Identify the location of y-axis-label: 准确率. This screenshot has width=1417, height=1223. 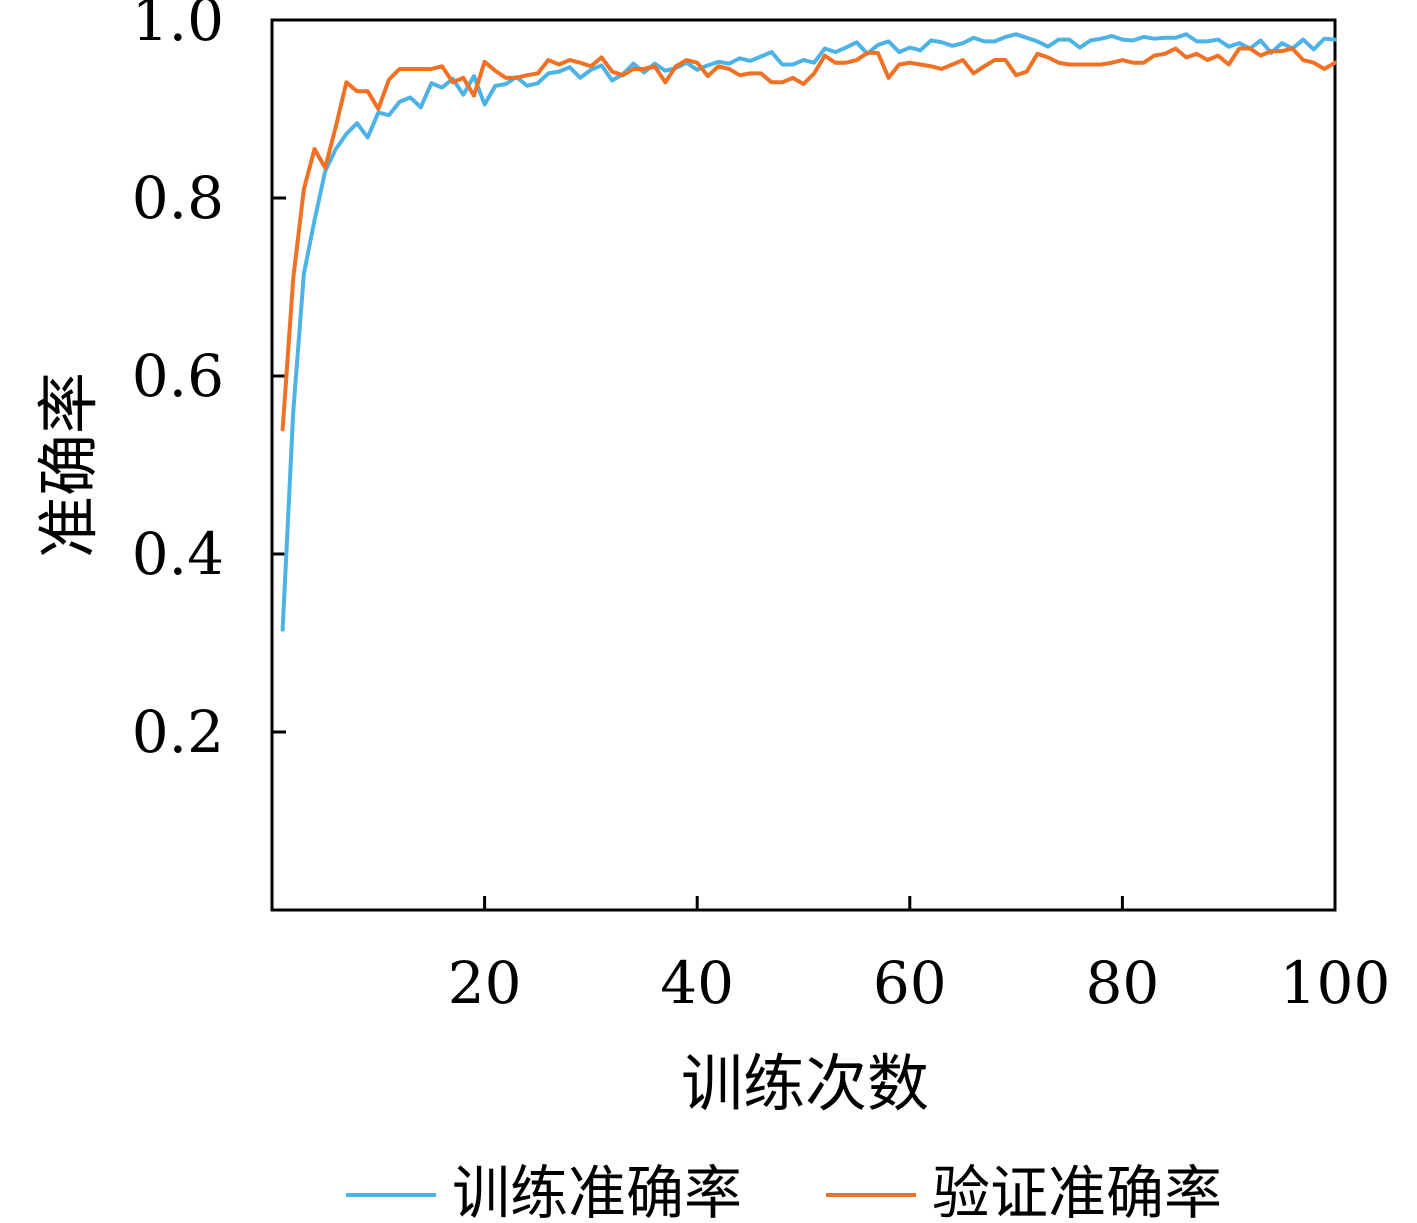
(68, 465).